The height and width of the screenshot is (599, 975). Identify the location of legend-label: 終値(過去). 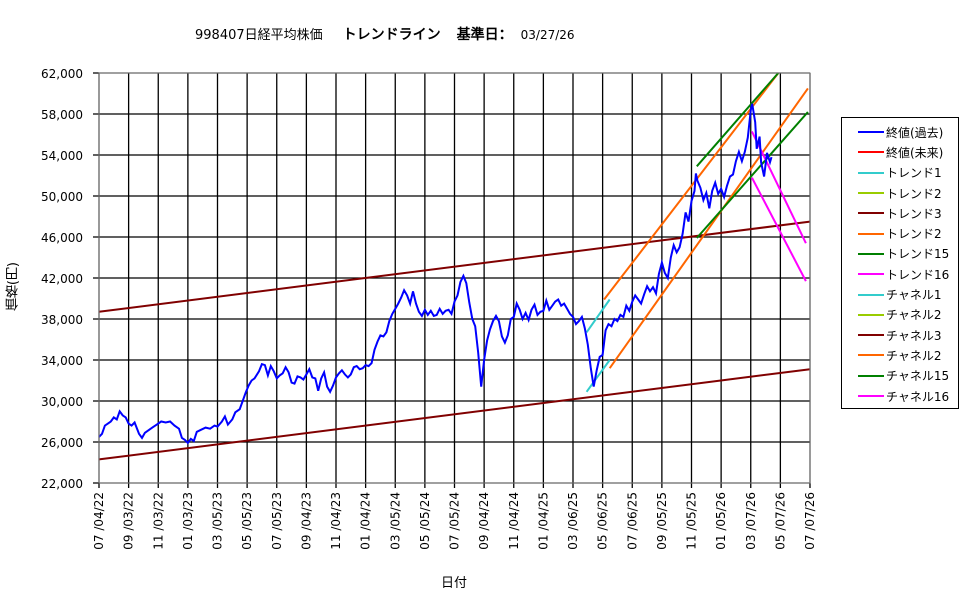
(915, 132).